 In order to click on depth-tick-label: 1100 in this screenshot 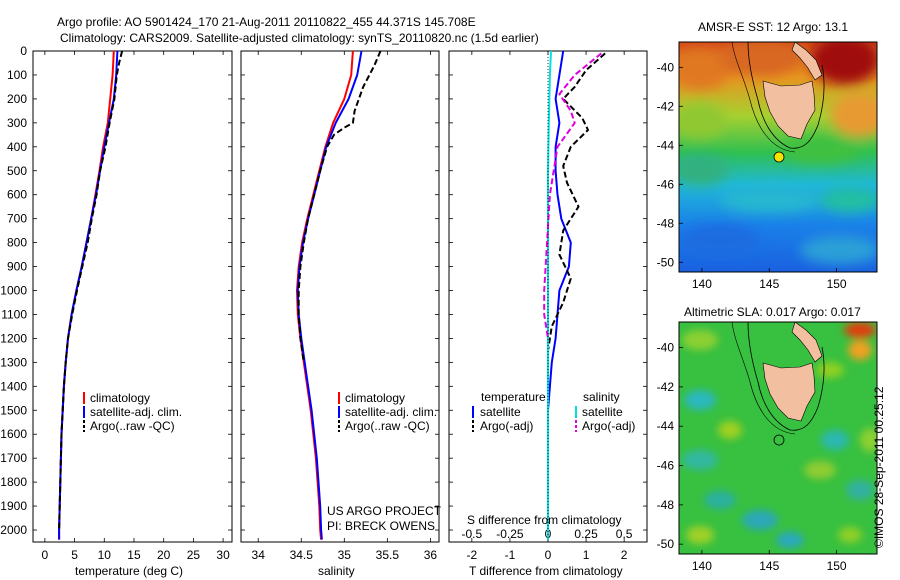, I will do `click(14, 314)`.